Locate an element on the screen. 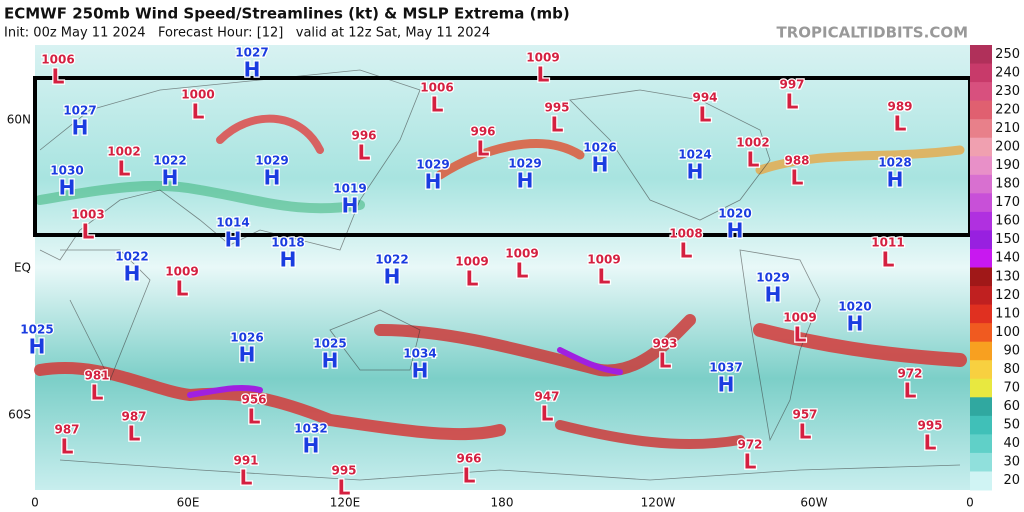 This screenshot has width=1024, height=512. colorbar-label: 70 is located at coordinates (1011, 388).